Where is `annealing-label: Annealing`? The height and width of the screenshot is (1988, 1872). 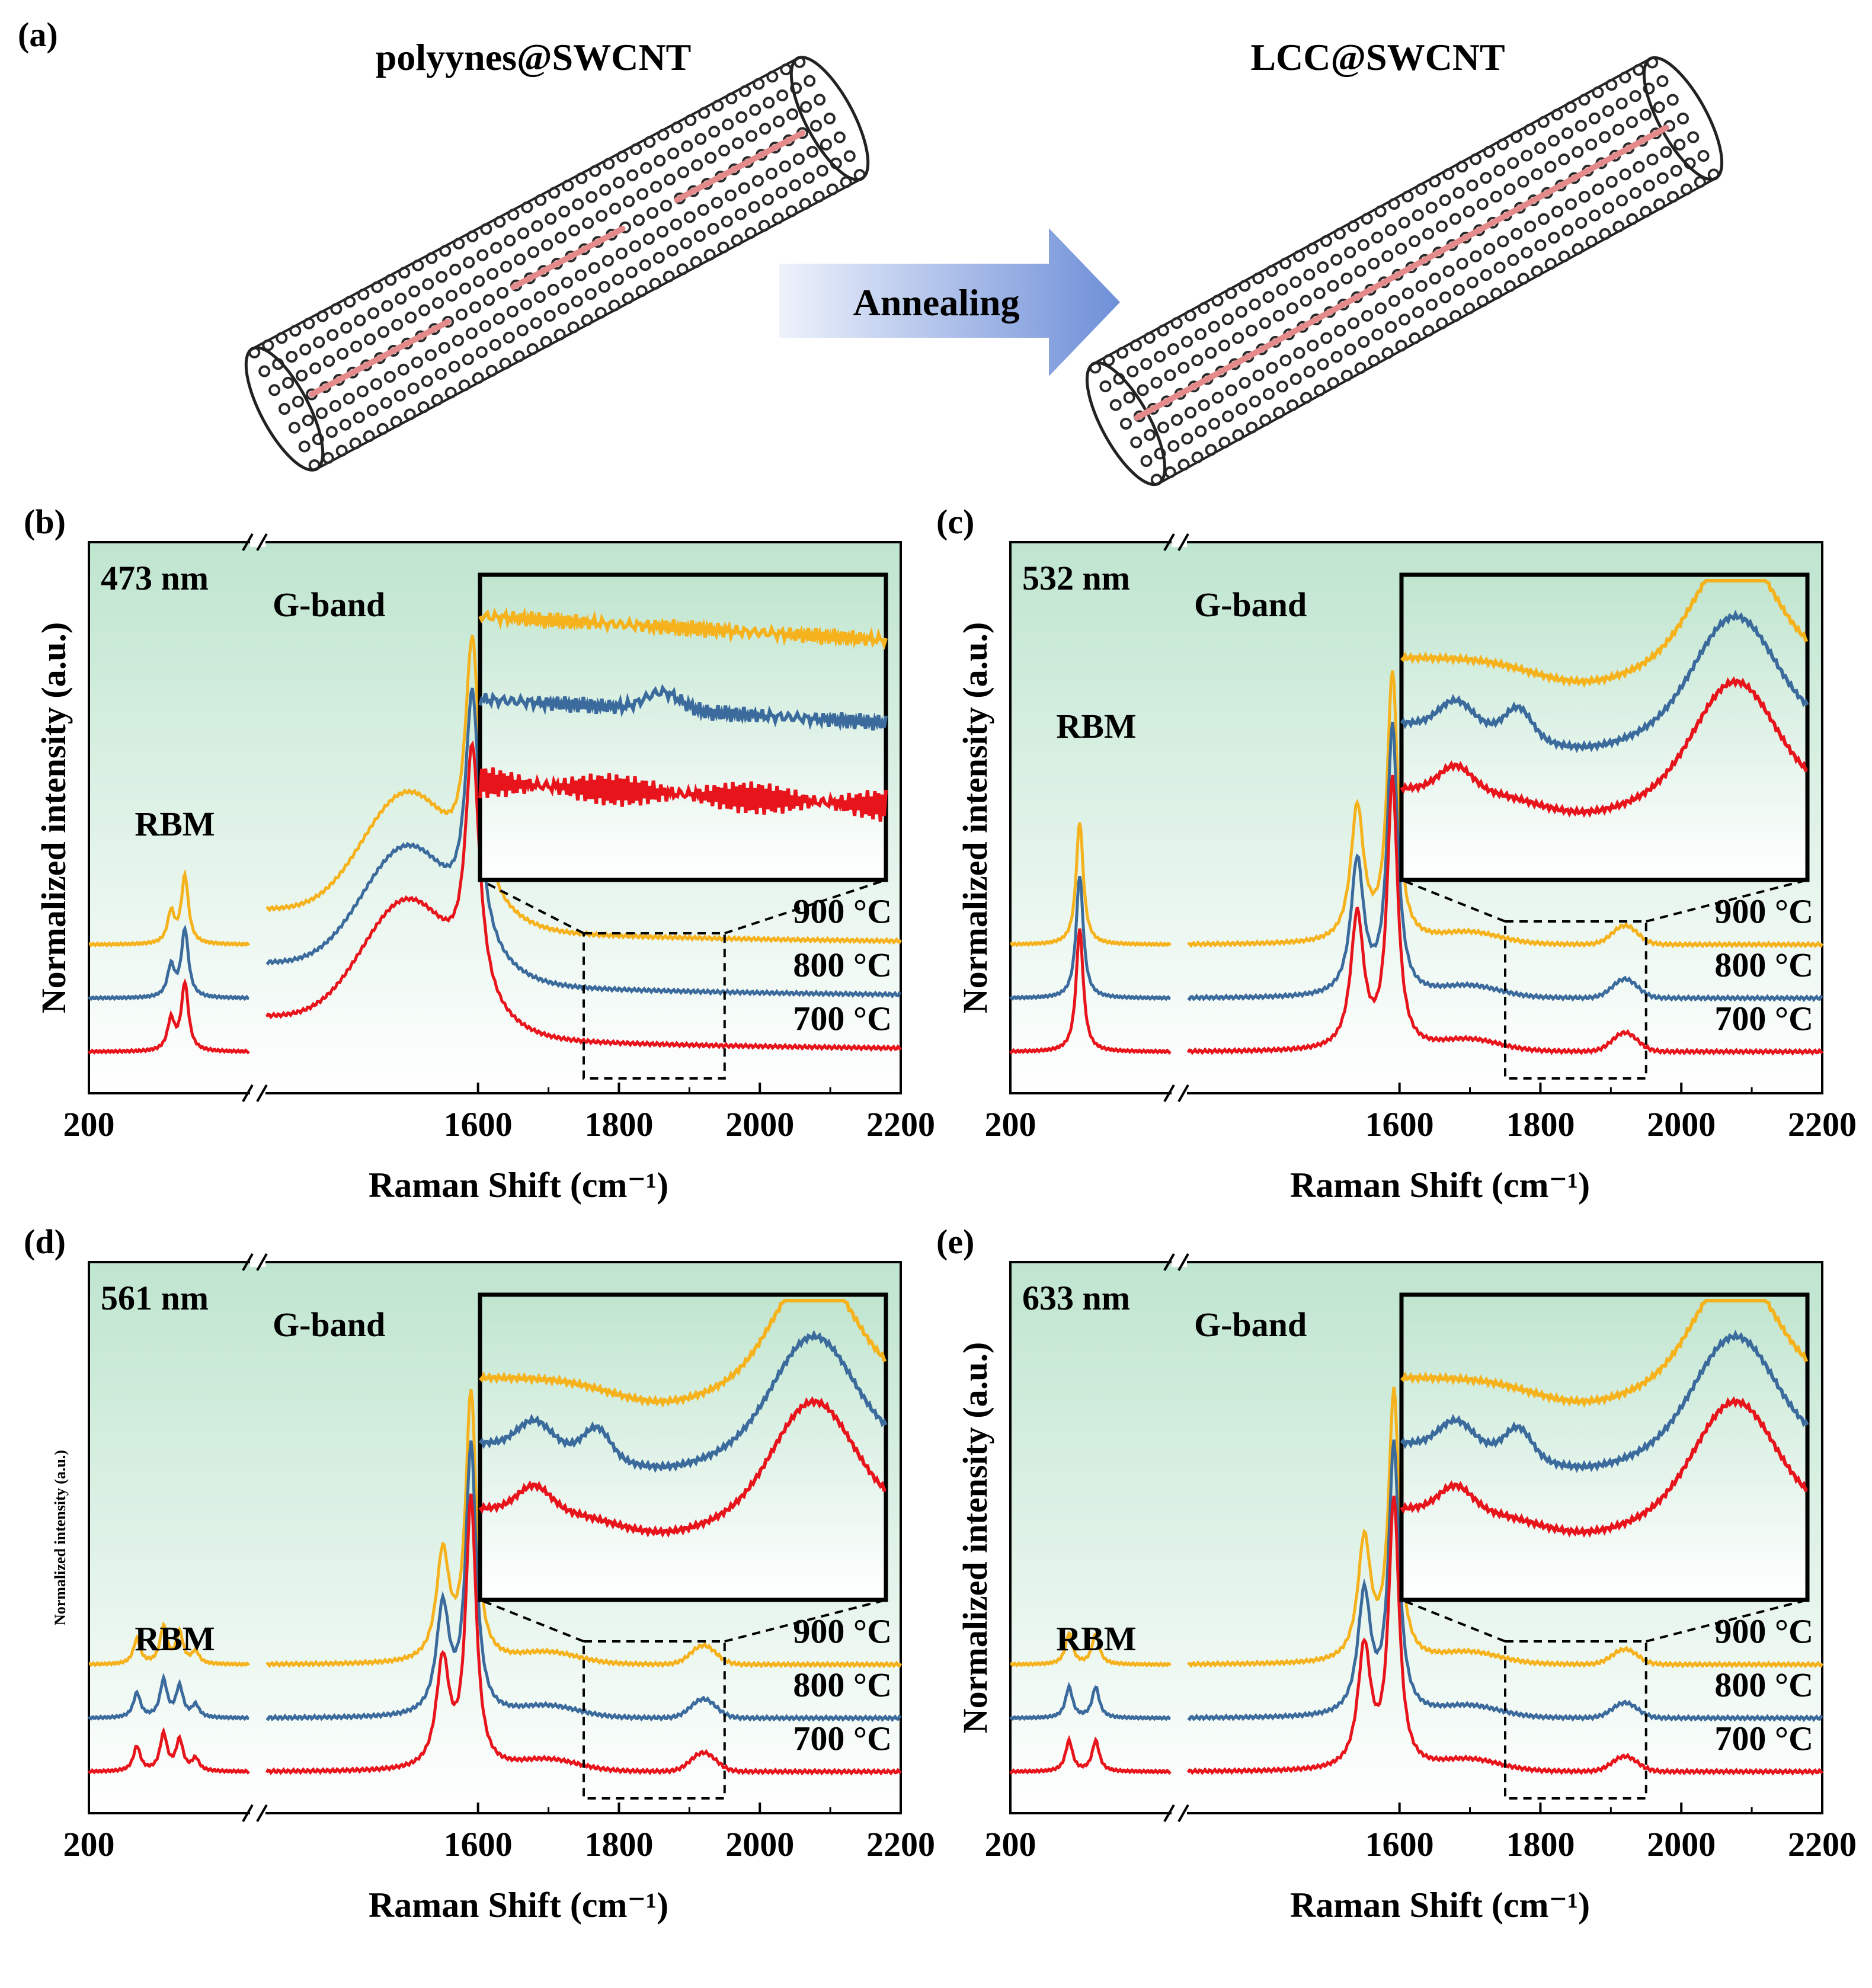
annealing-label: Annealing is located at coordinates (936, 302).